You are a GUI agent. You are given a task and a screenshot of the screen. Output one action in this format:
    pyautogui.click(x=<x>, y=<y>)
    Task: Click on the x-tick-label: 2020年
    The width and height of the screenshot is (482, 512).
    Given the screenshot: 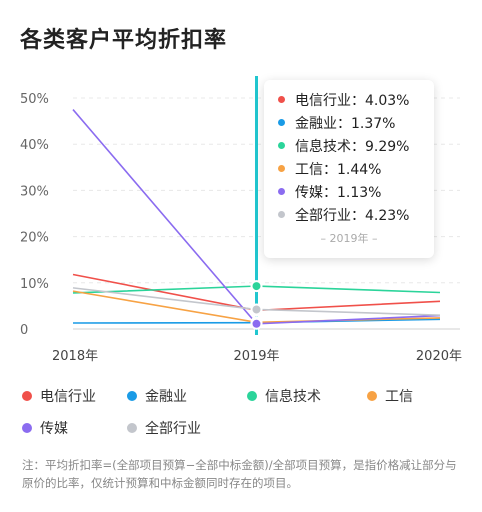 What is the action you would take?
    pyautogui.click(x=439, y=356)
    